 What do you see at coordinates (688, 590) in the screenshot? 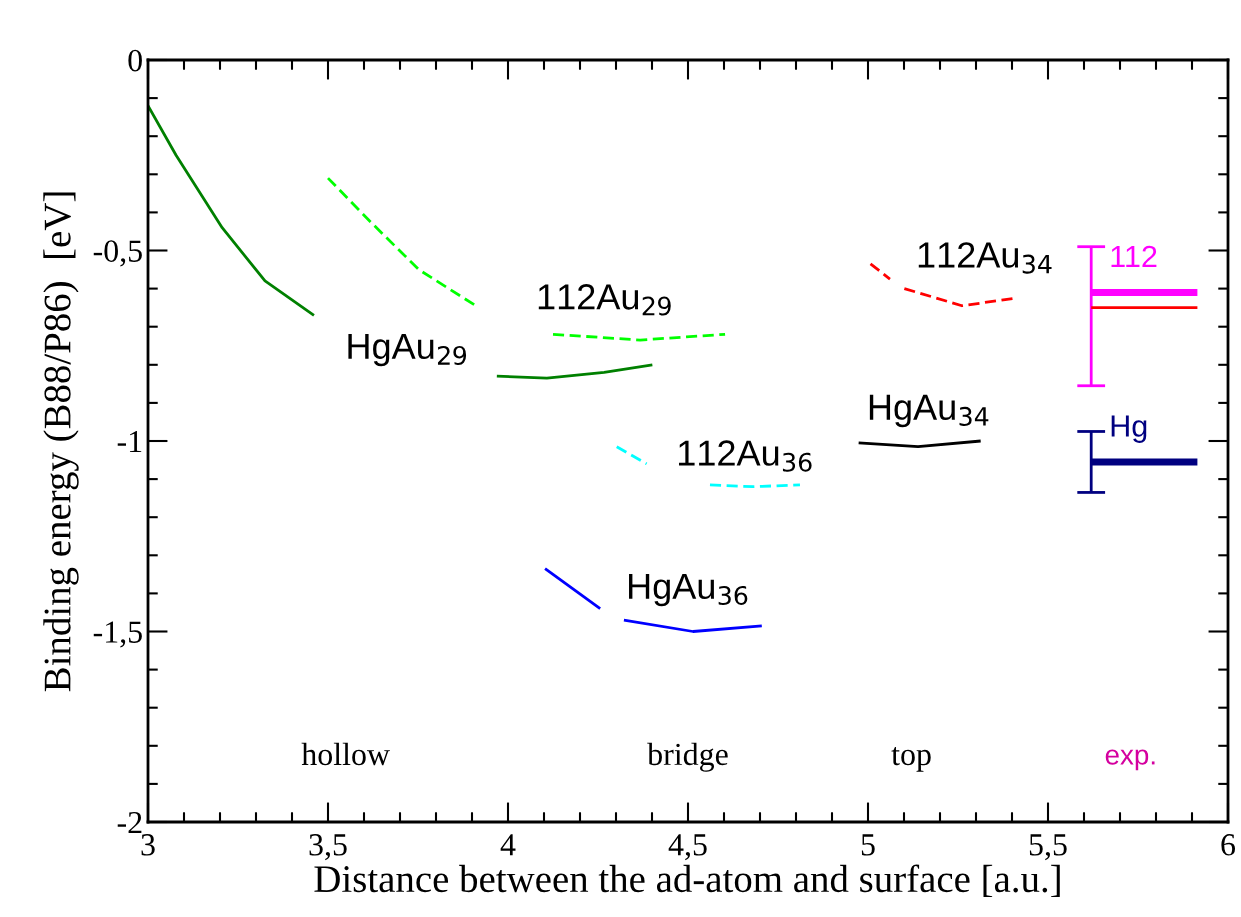
I see `annotation: HgAu$_{36}$` at bounding box center [688, 590].